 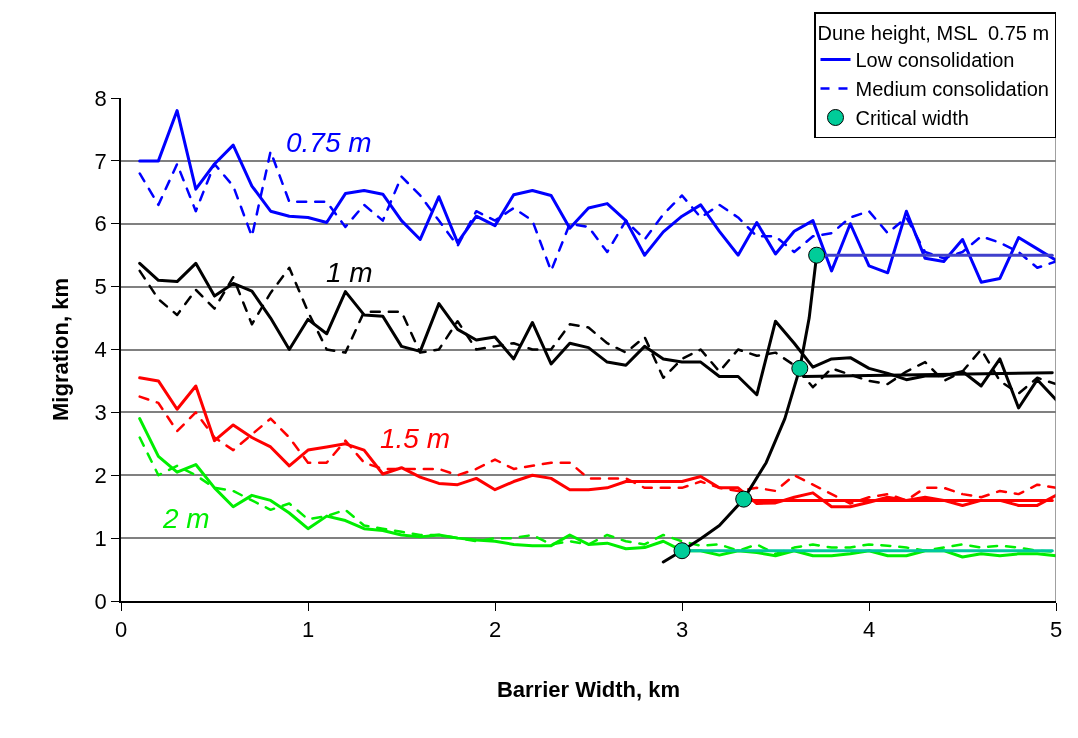 What do you see at coordinates (682, 630) in the screenshot?
I see `x-tick-label: 3` at bounding box center [682, 630].